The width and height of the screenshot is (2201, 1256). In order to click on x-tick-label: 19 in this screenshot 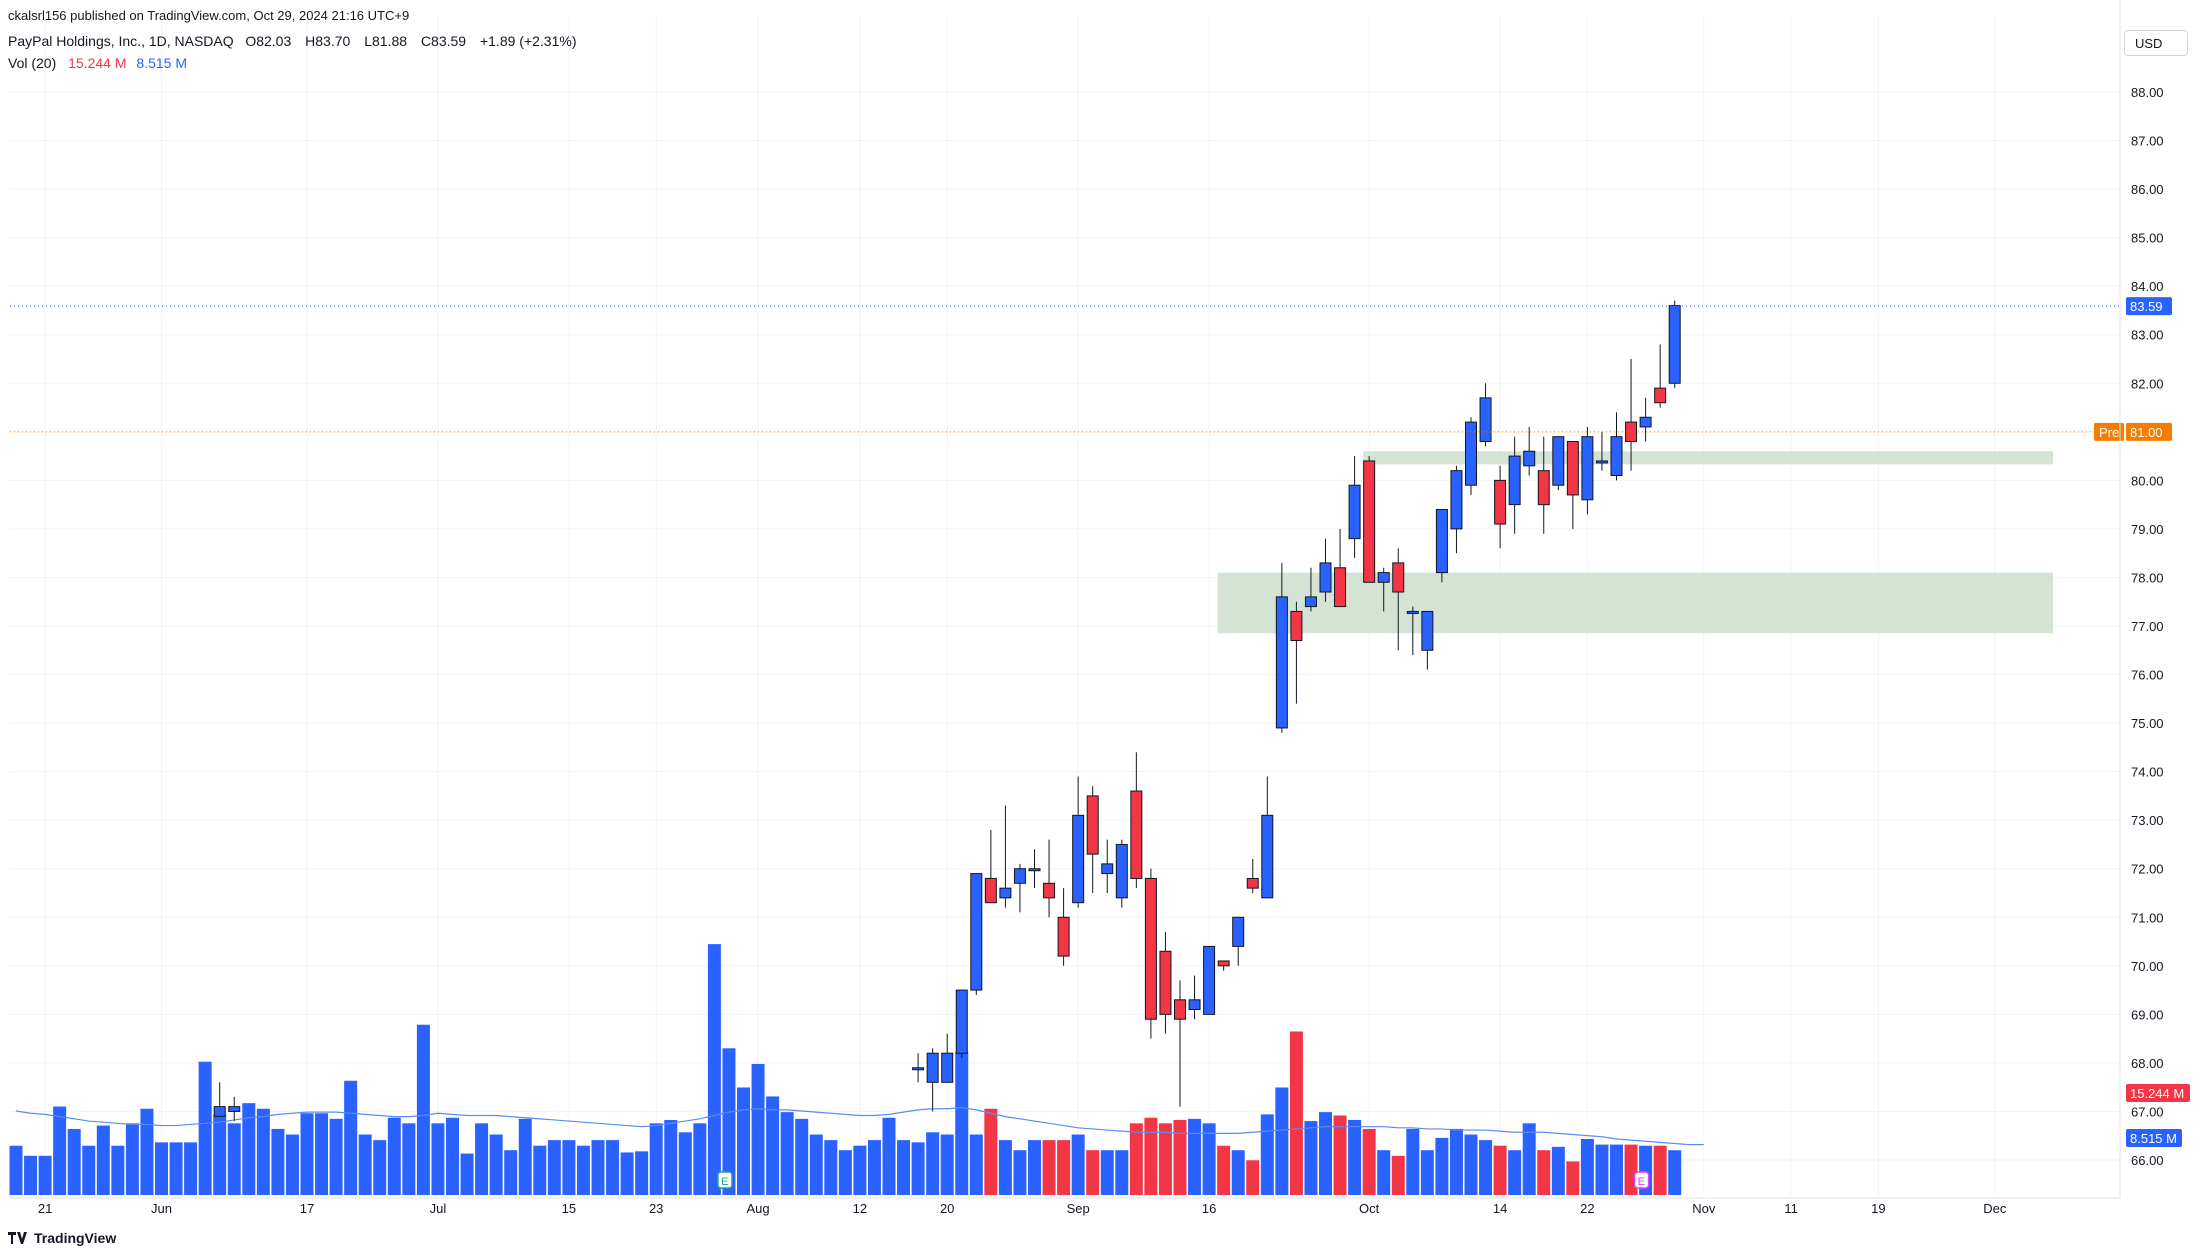, I will do `click(1878, 1208)`.